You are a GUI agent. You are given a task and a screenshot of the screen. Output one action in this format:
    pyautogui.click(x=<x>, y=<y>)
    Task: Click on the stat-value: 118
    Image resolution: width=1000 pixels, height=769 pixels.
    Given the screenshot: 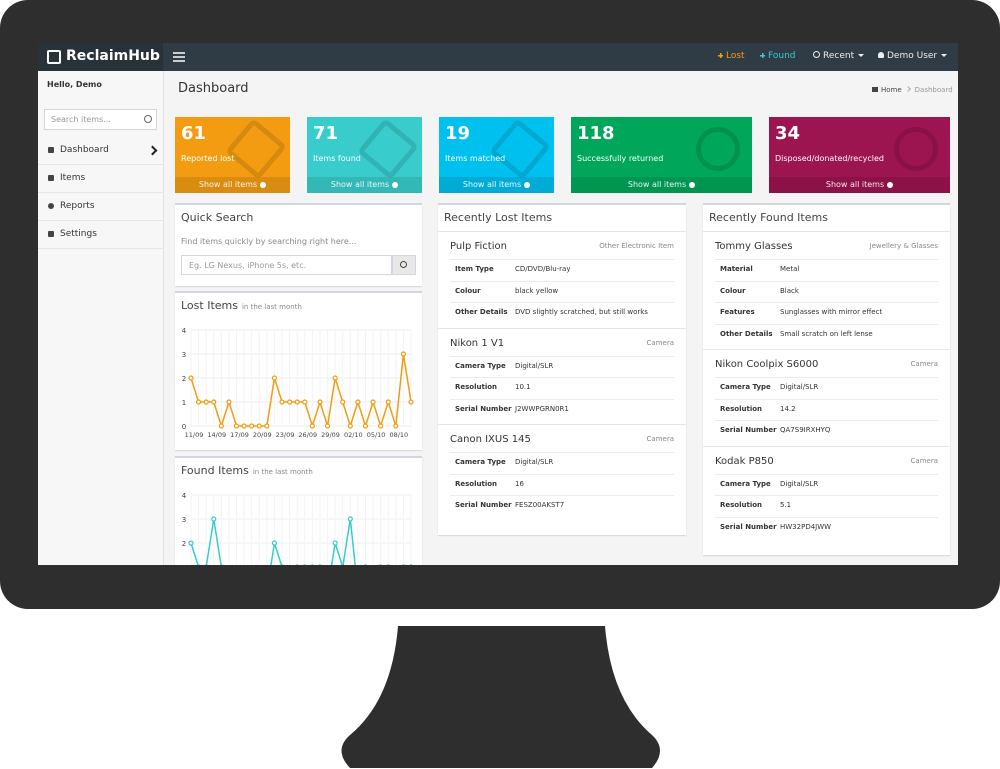 What is the action you would take?
    pyautogui.click(x=596, y=133)
    